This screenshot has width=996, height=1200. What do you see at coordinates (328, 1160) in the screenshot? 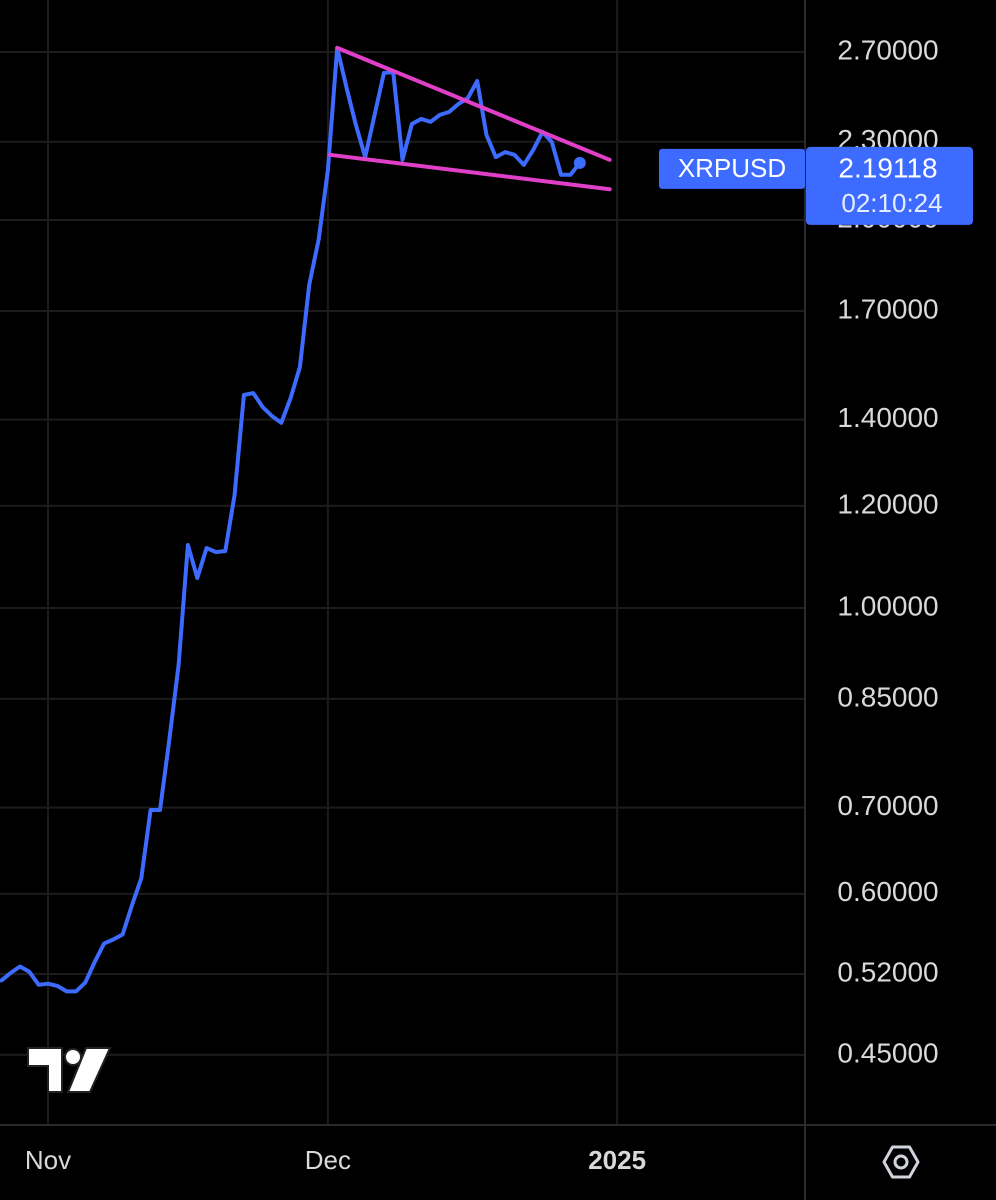
I see `x-tick-label: Dec` at bounding box center [328, 1160].